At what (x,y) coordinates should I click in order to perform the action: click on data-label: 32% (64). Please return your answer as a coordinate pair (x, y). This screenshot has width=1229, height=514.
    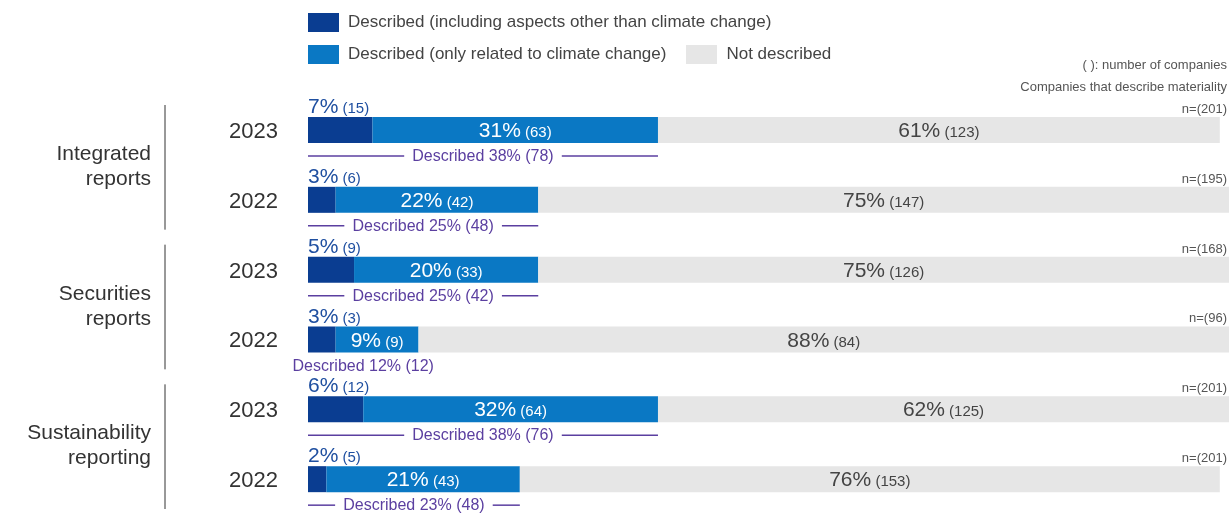
    Looking at the image, I should click on (511, 409).